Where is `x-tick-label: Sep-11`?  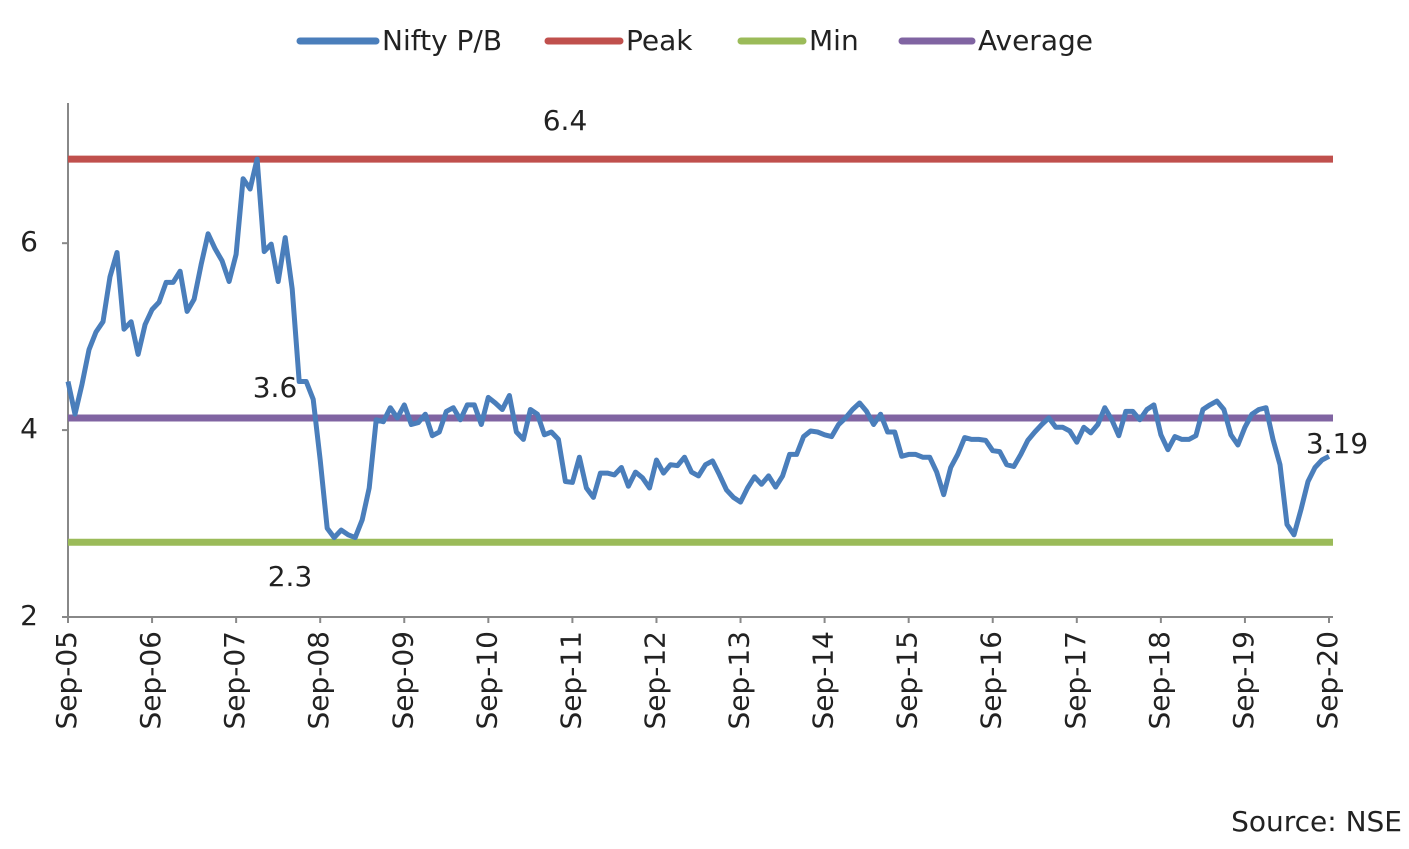
x-tick-label: Sep-11 is located at coordinates (570, 680).